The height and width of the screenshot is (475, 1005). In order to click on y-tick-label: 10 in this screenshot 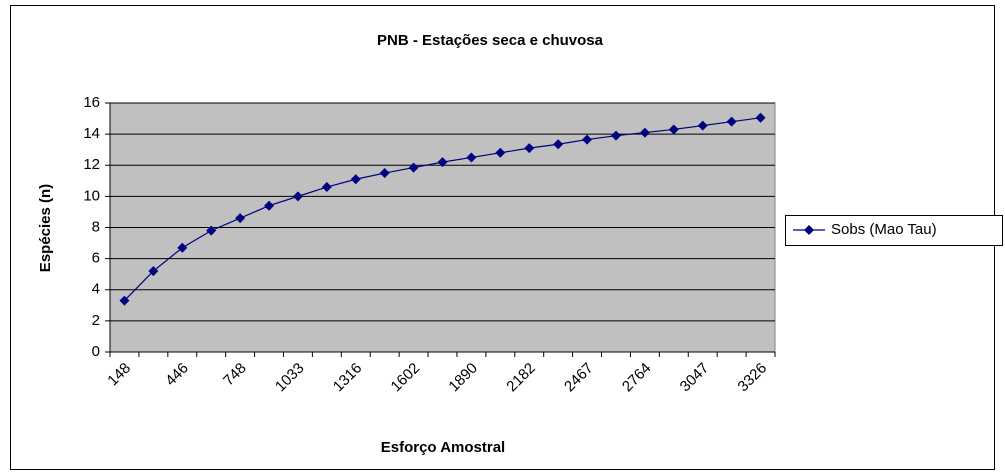, I will do `click(91, 195)`.